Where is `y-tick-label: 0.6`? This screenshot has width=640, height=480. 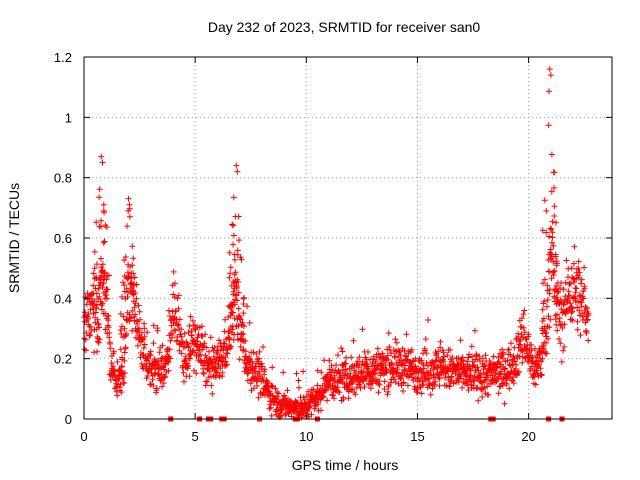 y-tick-label: 0.6 is located at coordinates (63, 238).